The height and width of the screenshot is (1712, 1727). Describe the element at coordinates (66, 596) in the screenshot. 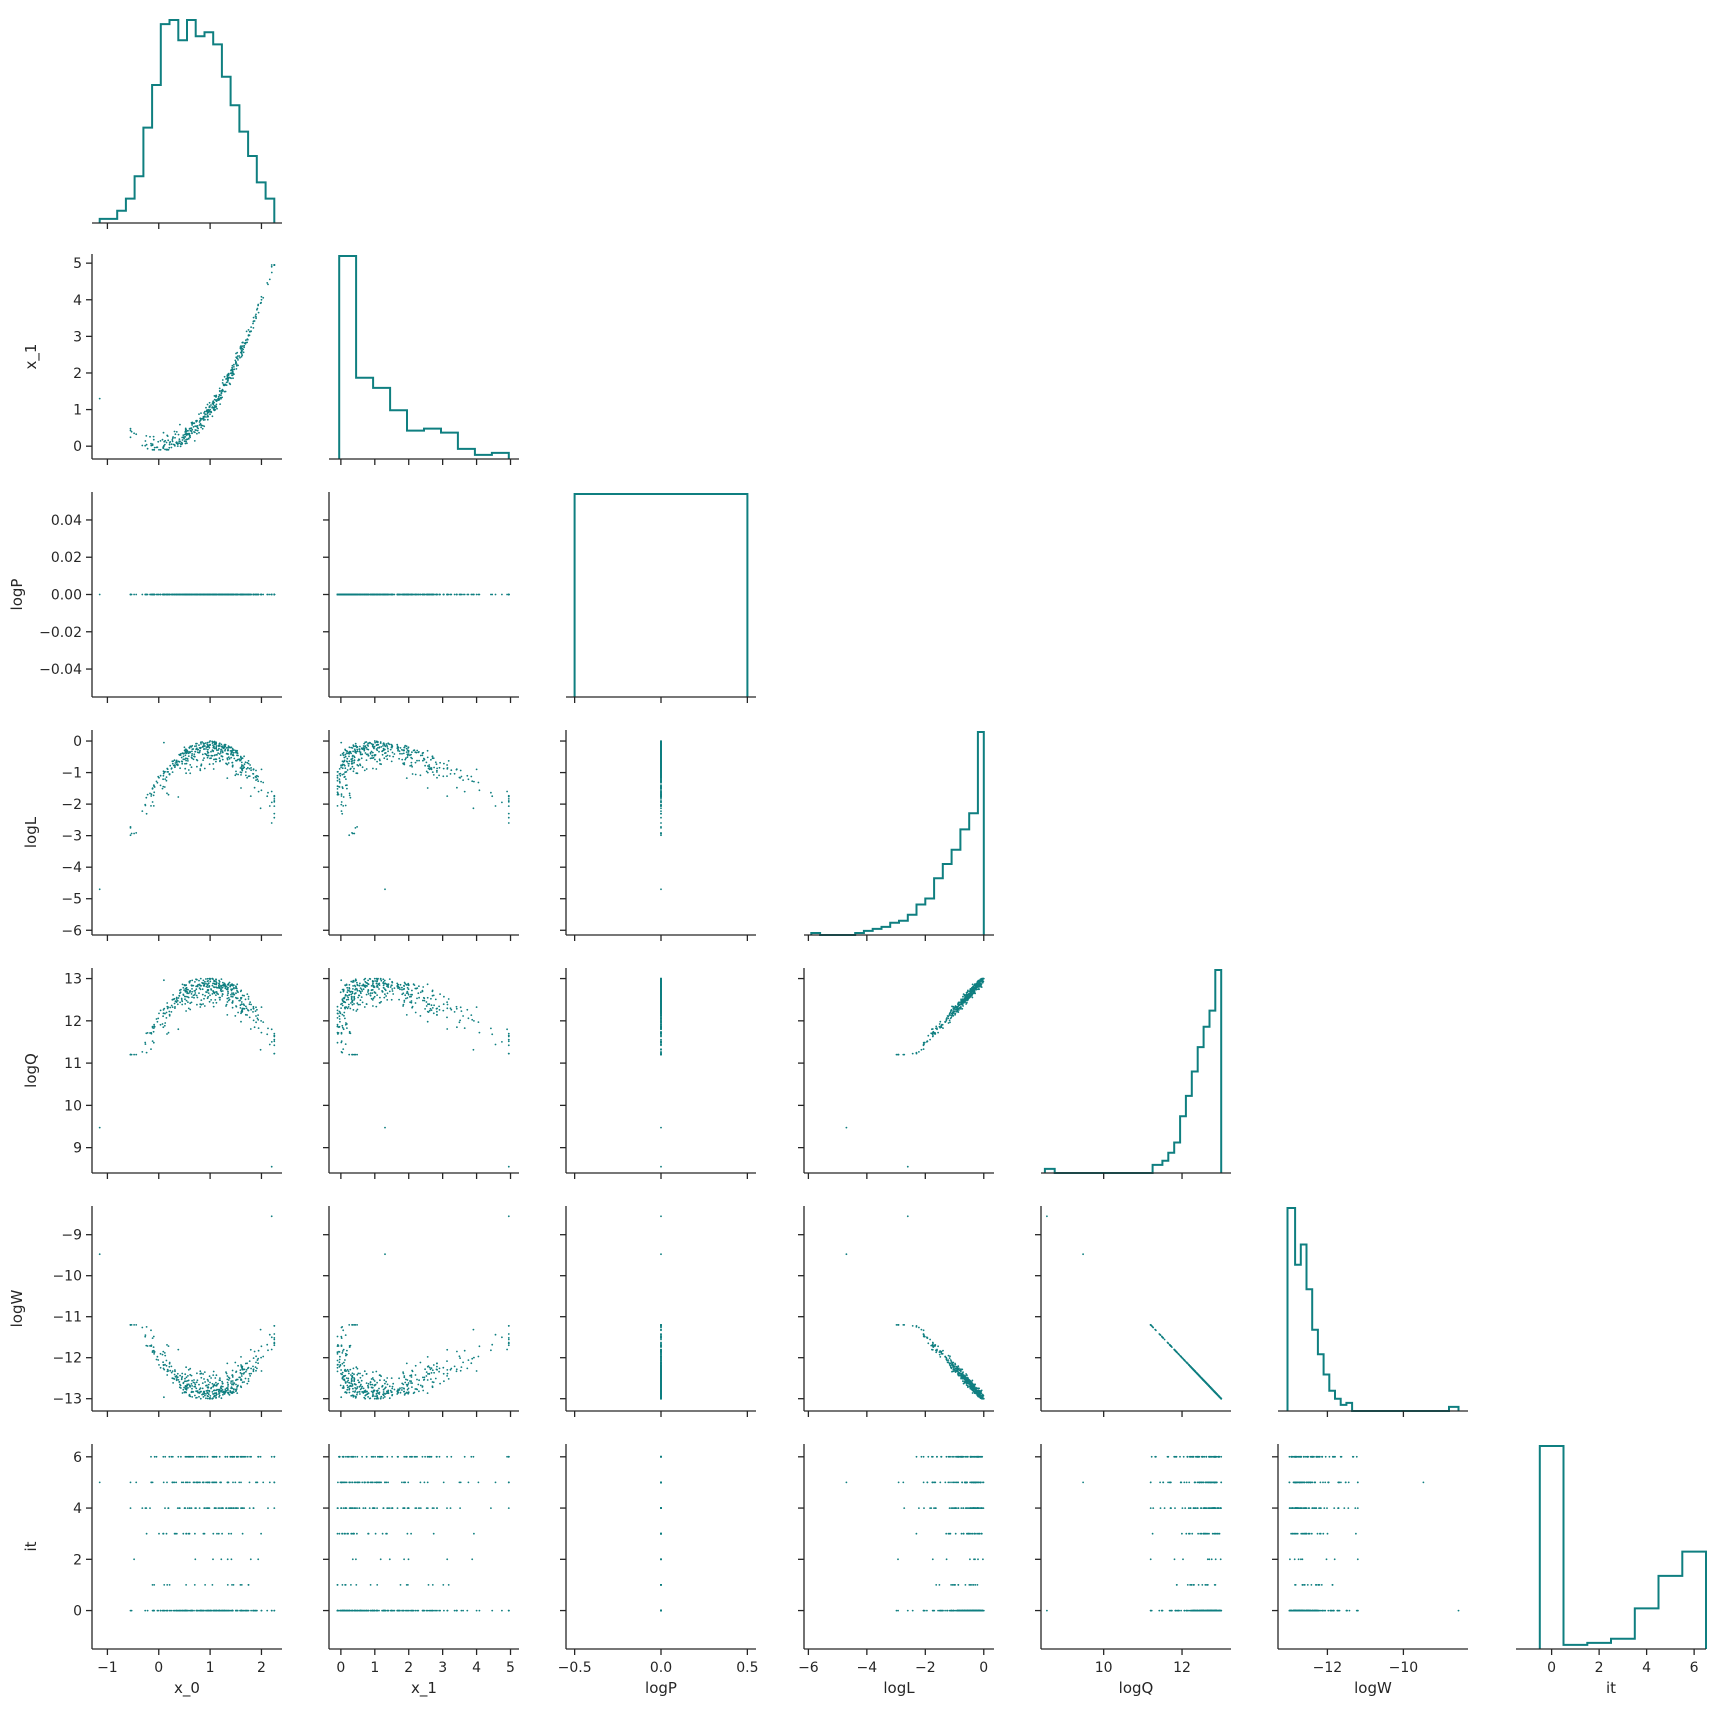

I see `y-tick-label: 0.00` at that location.